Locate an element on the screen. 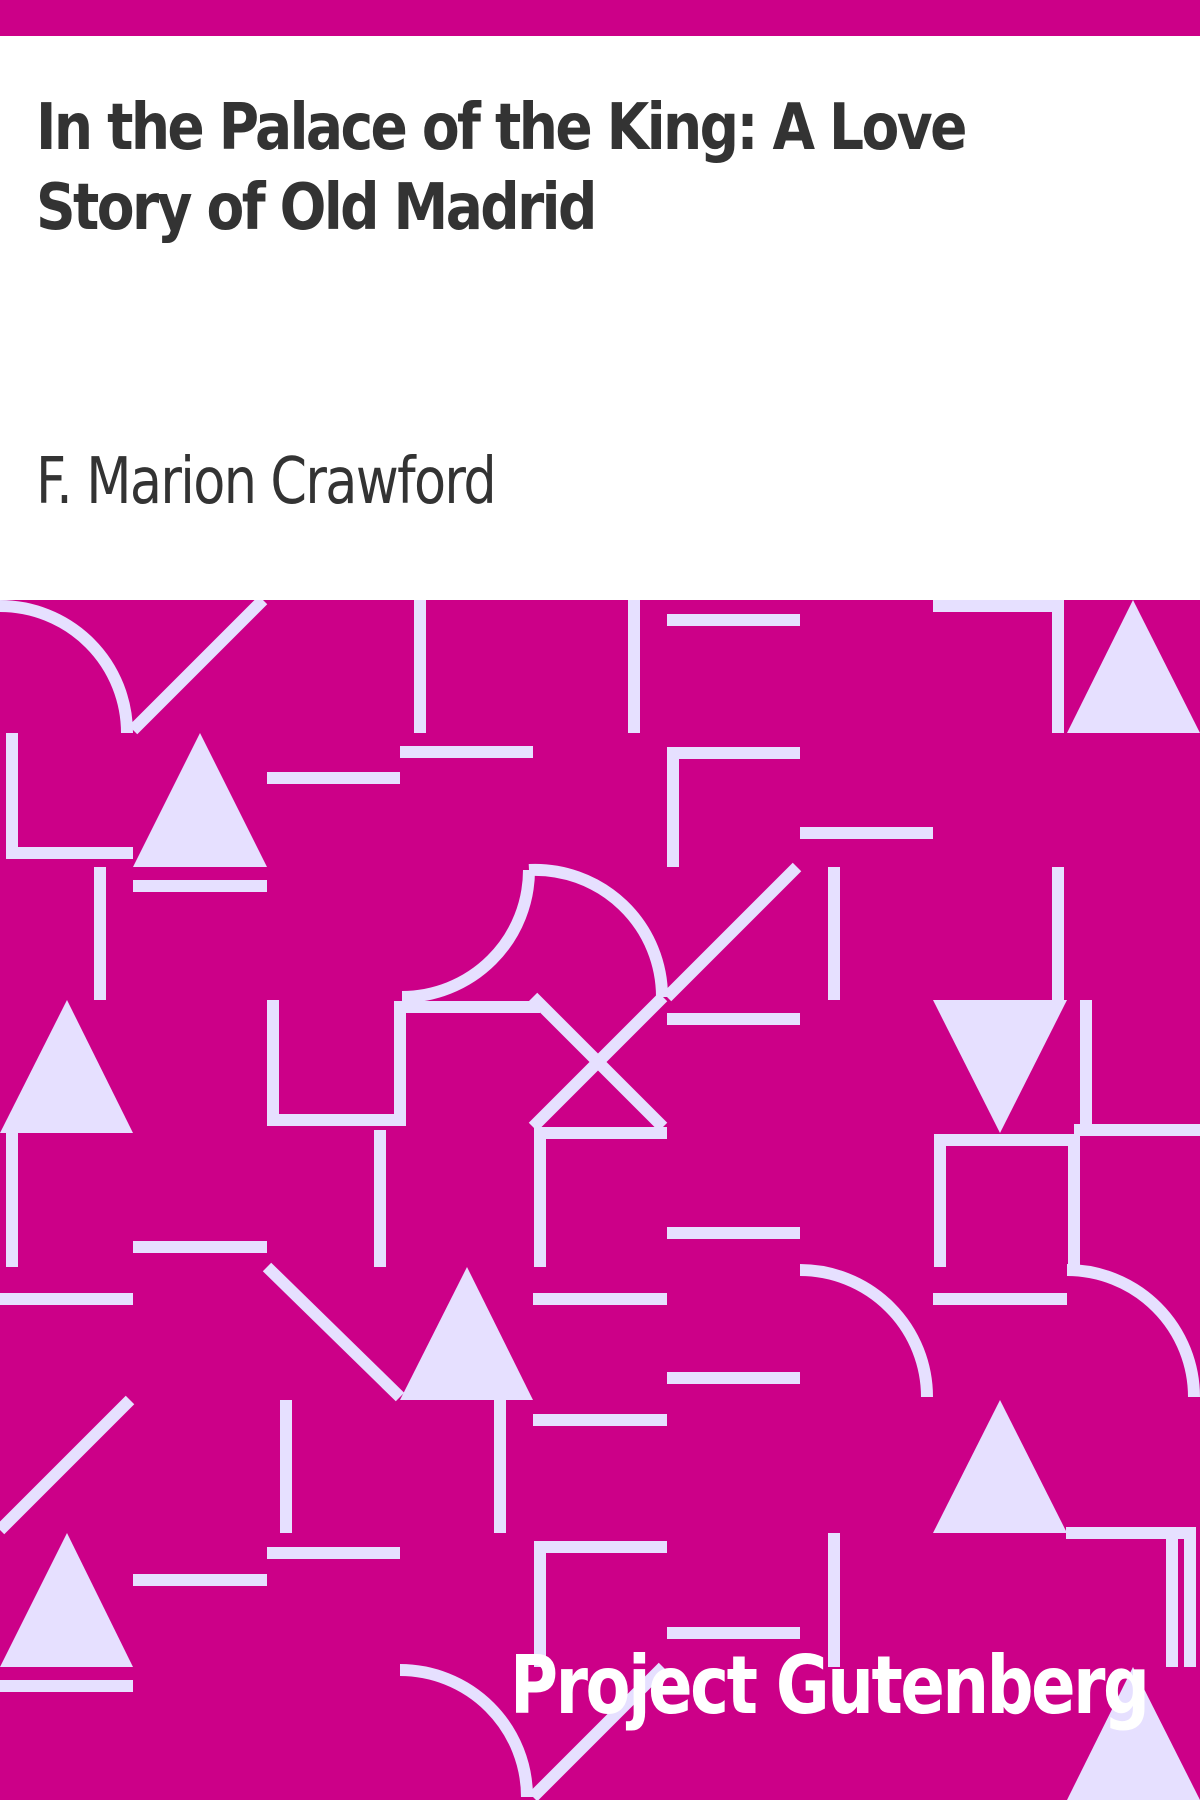 The image size is (1200, 1800). book-author: F. Marion Crawford is located at coordinates (266, 482).